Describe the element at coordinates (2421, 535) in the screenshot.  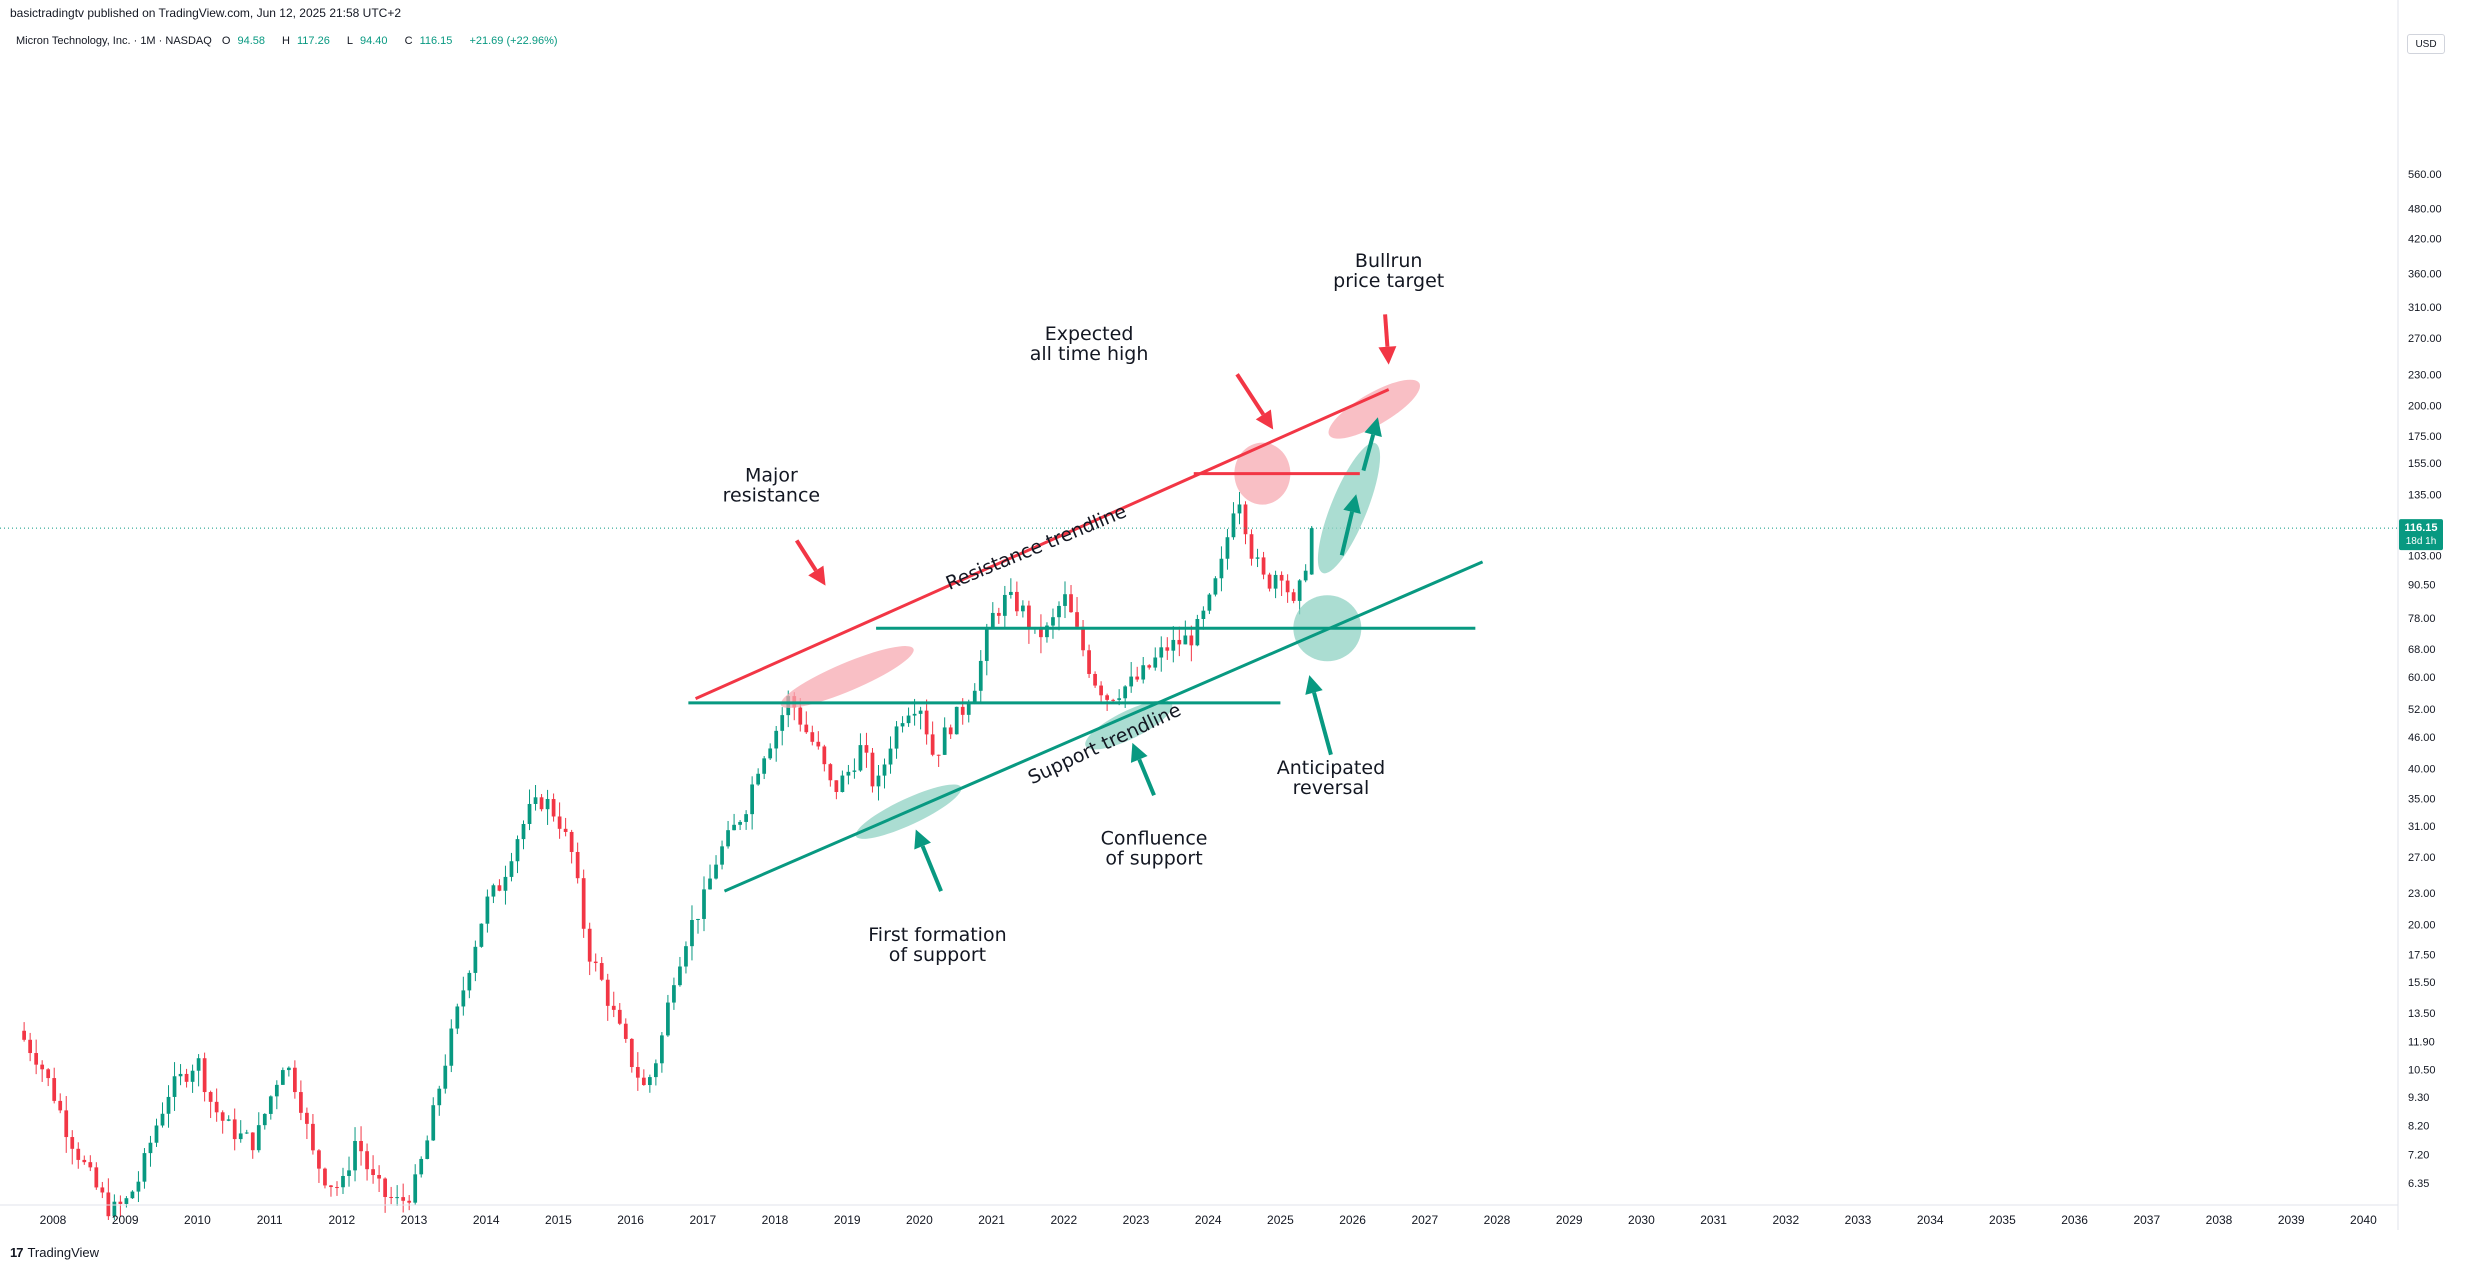
I see `last-price-badge` at that location.